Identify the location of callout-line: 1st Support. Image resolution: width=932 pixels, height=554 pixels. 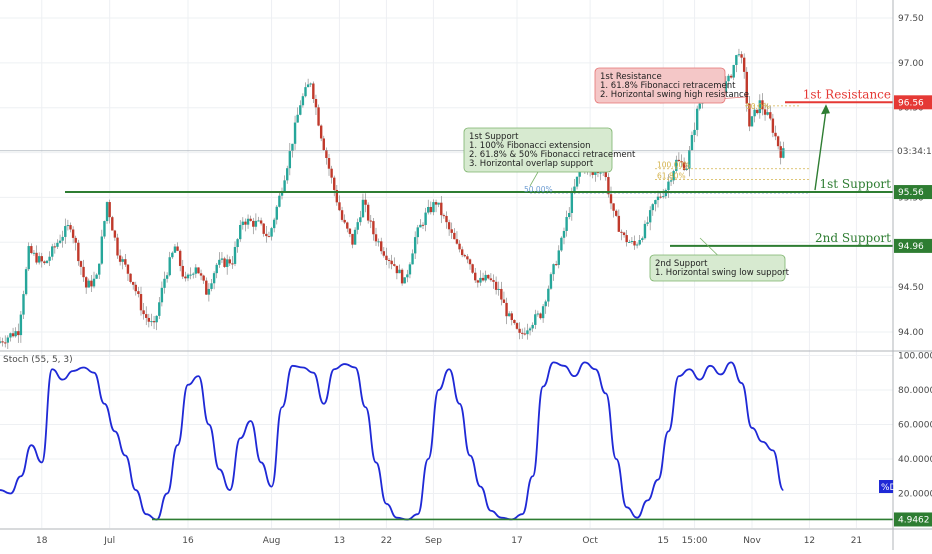
(494, 137).